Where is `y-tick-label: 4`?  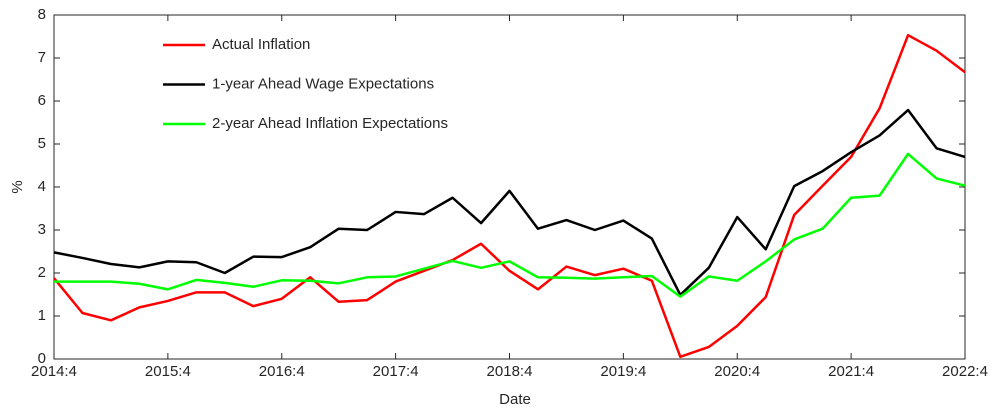 y-tick-label: 4 is located at coordinates (42, 186).